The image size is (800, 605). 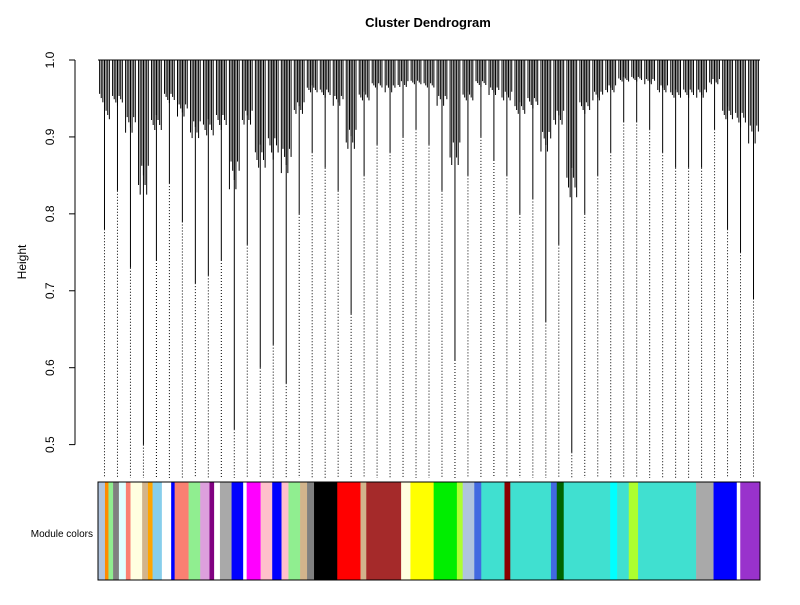 What do you see at coordinates (50, 290) in the screenshot?
I see `y-tick-label: 0.7` at bounding box center [50, 290].